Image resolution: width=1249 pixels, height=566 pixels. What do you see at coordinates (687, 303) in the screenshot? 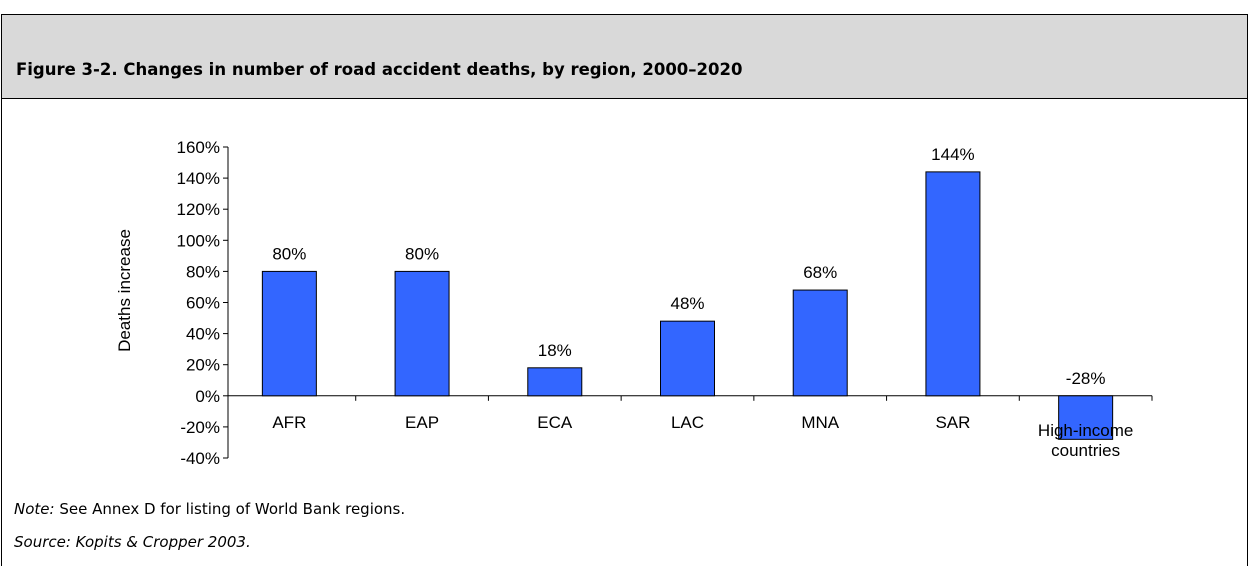
I see `value-label: 48%` at bounding box center [687, 303].